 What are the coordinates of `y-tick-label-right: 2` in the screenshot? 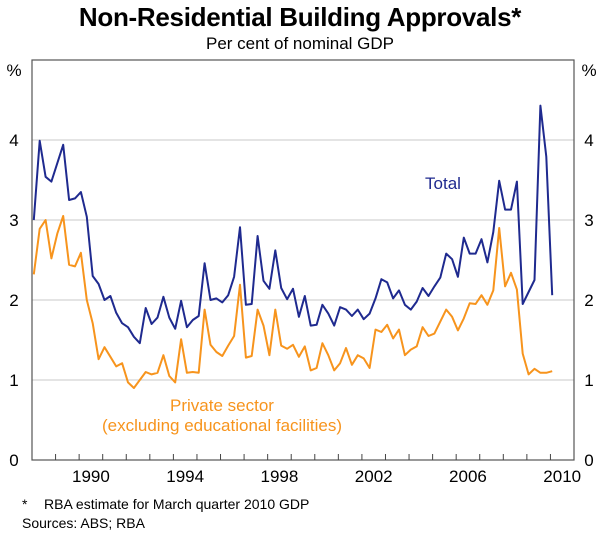 It's located at (588, 300).